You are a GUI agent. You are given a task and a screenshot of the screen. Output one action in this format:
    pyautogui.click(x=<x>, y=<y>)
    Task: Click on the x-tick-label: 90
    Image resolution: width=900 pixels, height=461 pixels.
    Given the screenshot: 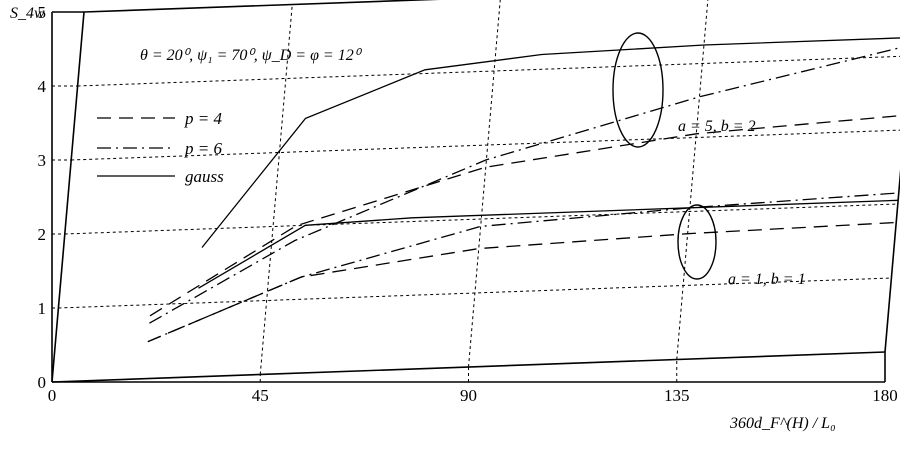 What is the action you would take?
    pyautogui.click(x=468, y=395)
    